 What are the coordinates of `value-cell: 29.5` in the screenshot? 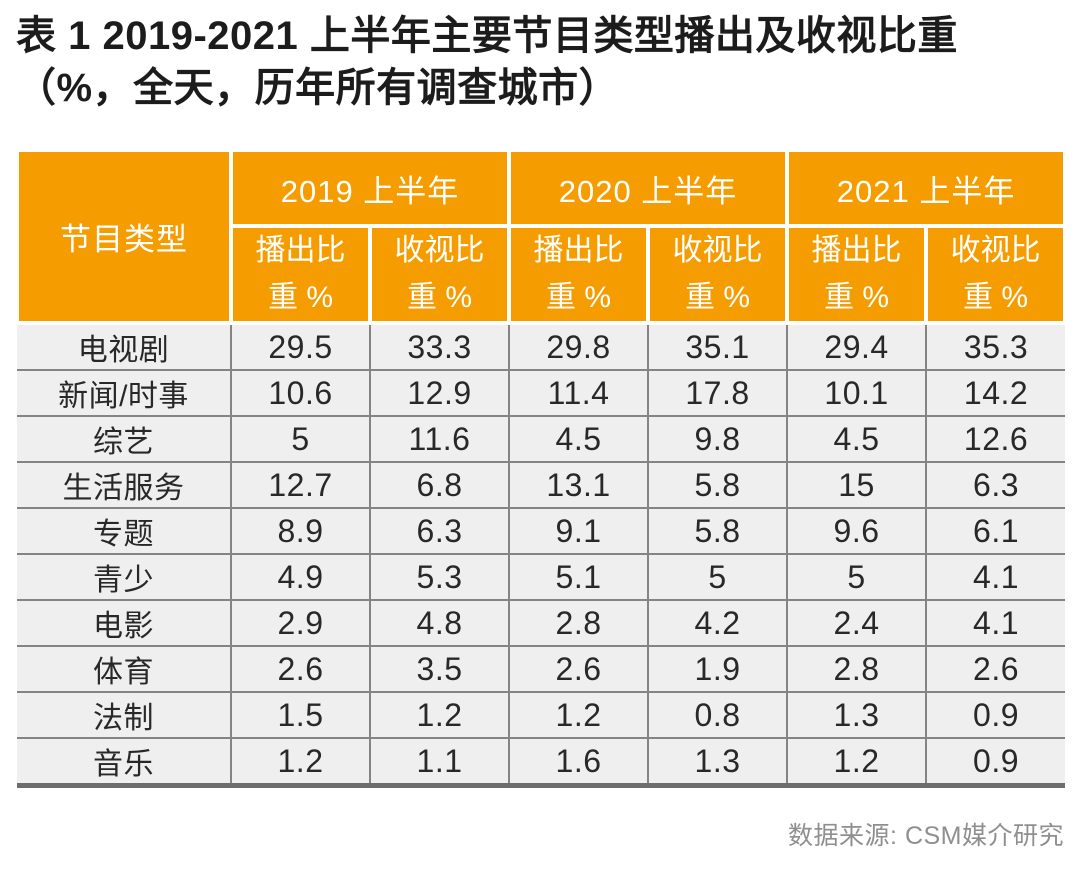 It's located at (300, 346).